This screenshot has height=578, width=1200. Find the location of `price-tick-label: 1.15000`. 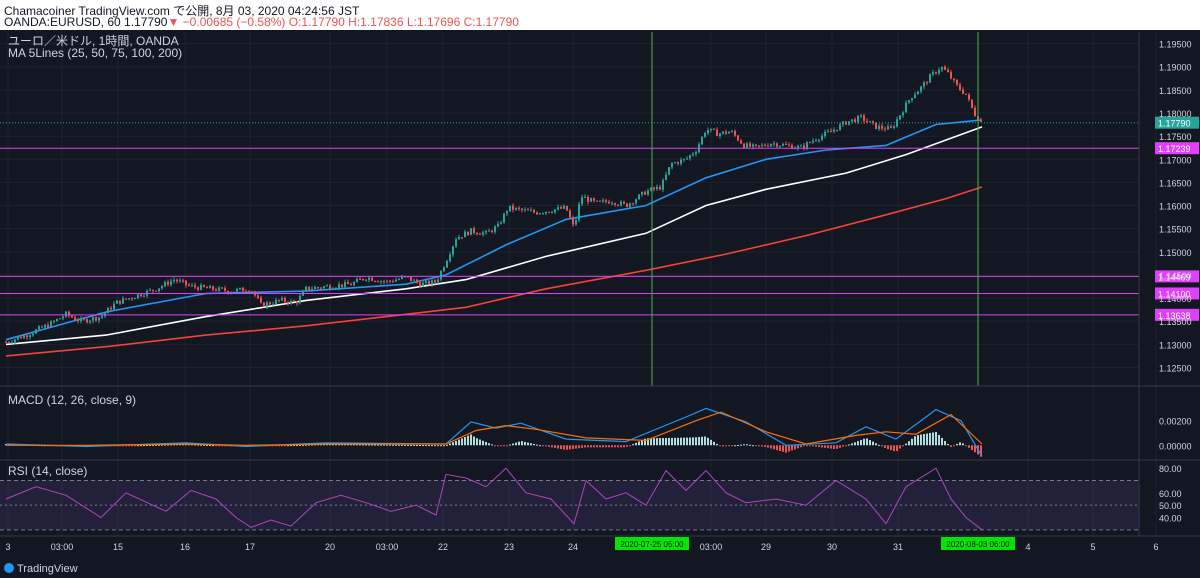

price-tick-label: 1.15000 is located at coordinates (1175, 253).